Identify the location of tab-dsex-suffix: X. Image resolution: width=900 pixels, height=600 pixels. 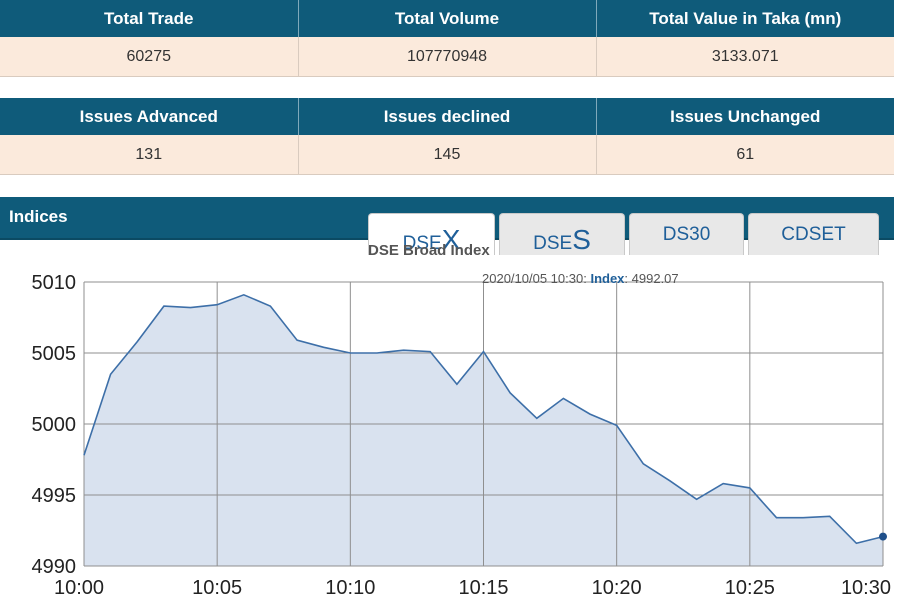
(451, 239).